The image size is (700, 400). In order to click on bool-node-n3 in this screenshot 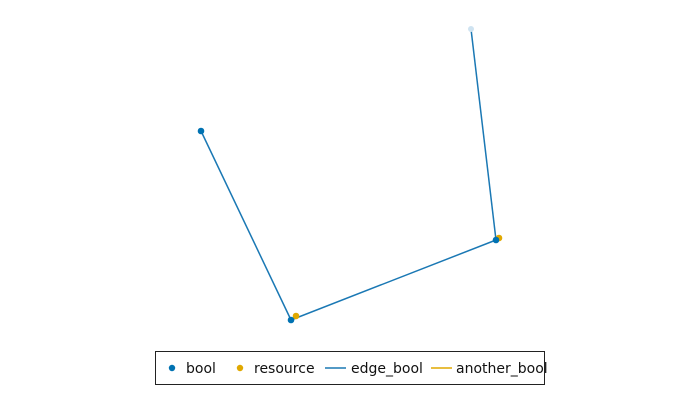, I will do `click(496, 240)`.